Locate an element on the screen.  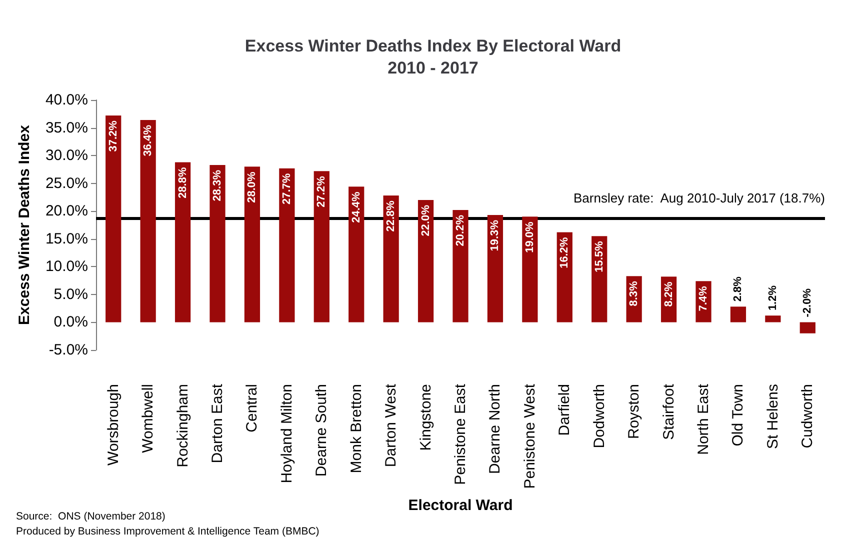
chart-title: Excess Winter Deaths Index By Electoral Ward 2010 - 2017 is located at coordinates (433, 57).